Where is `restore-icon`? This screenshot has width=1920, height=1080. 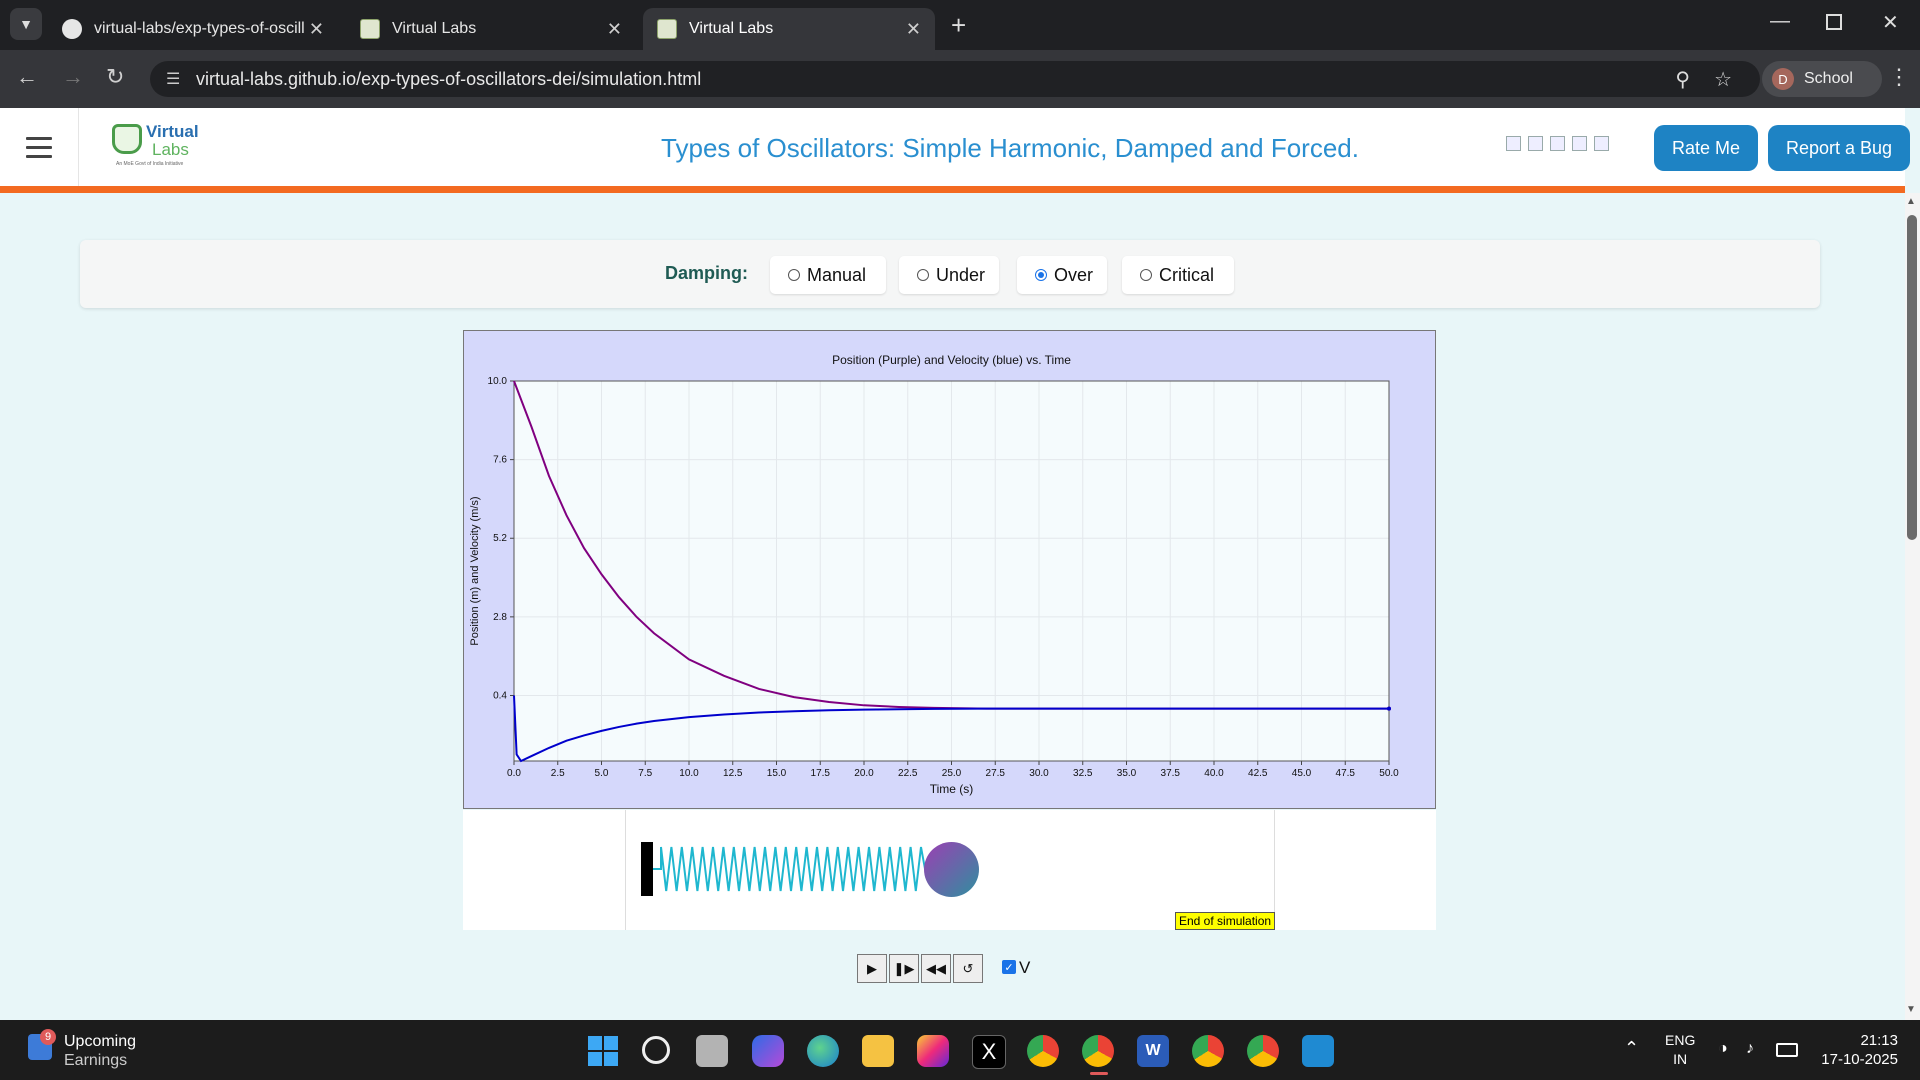 restore-icon is located at coordinates (1834, 22).